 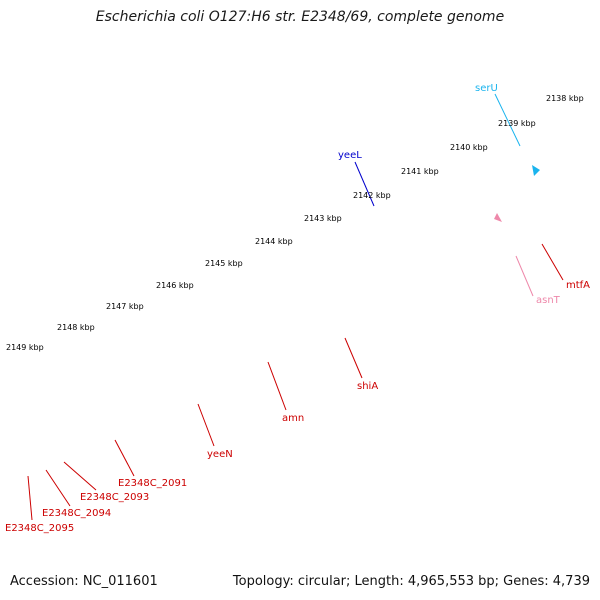 What do you see at coordinates (39, 528) in the screenshot?
I see `gene-label-e2348c-2095: E2348C_2095` at bounding box center [39, 528].